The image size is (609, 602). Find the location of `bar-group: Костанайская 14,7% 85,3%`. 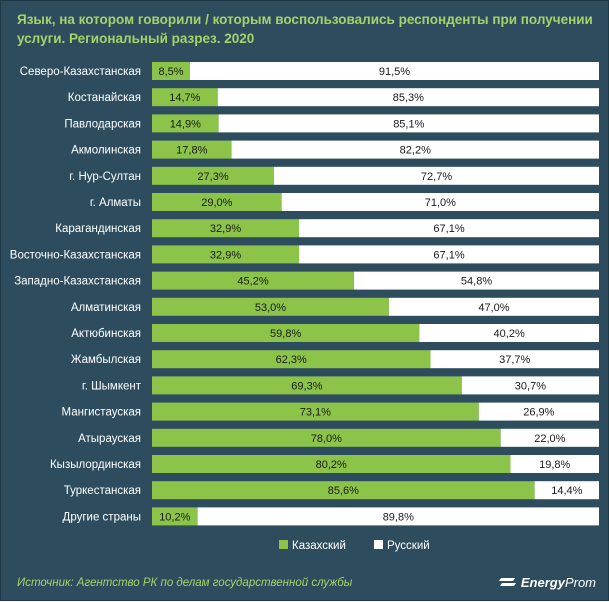

bar-group: Костанайская 14,7% 85,3% is located at coordinates (334, 97).